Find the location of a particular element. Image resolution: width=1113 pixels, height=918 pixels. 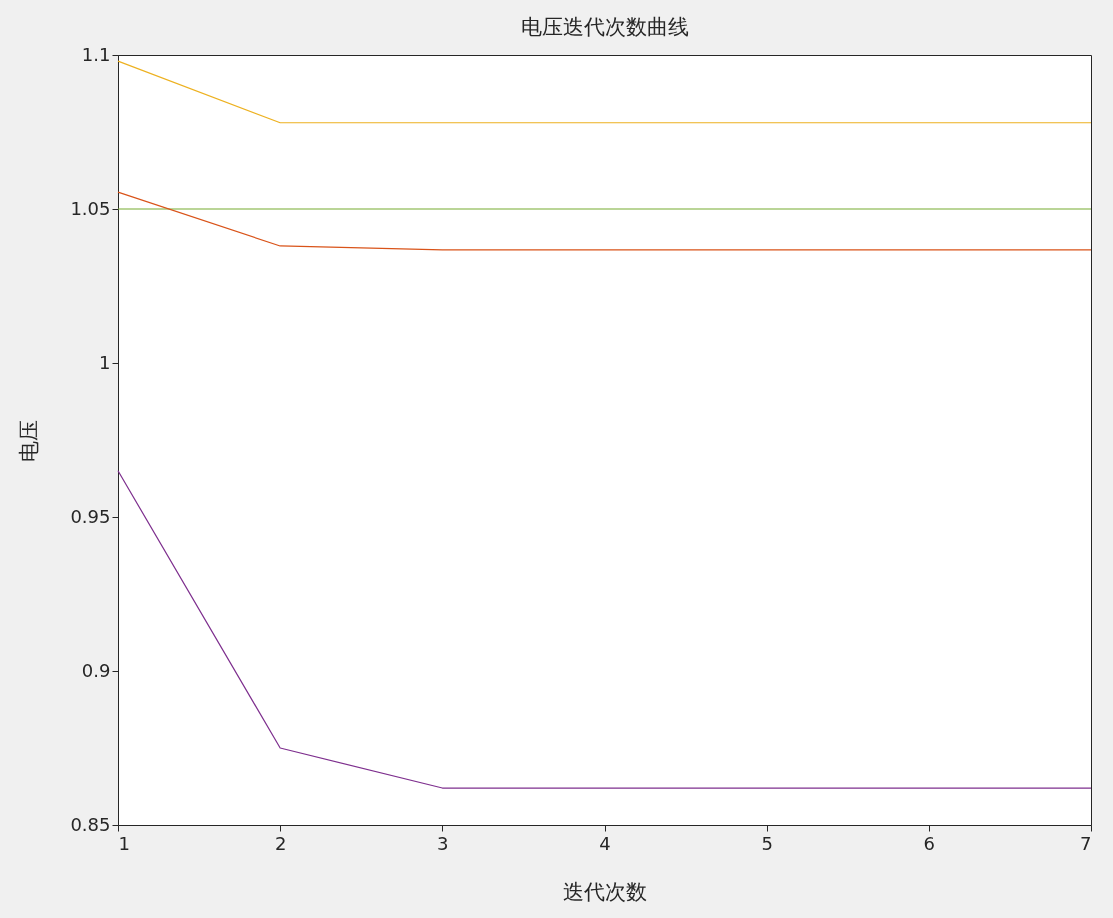

chart-title: 电压迭代次数曲线 is located at coordinates (604, 27).